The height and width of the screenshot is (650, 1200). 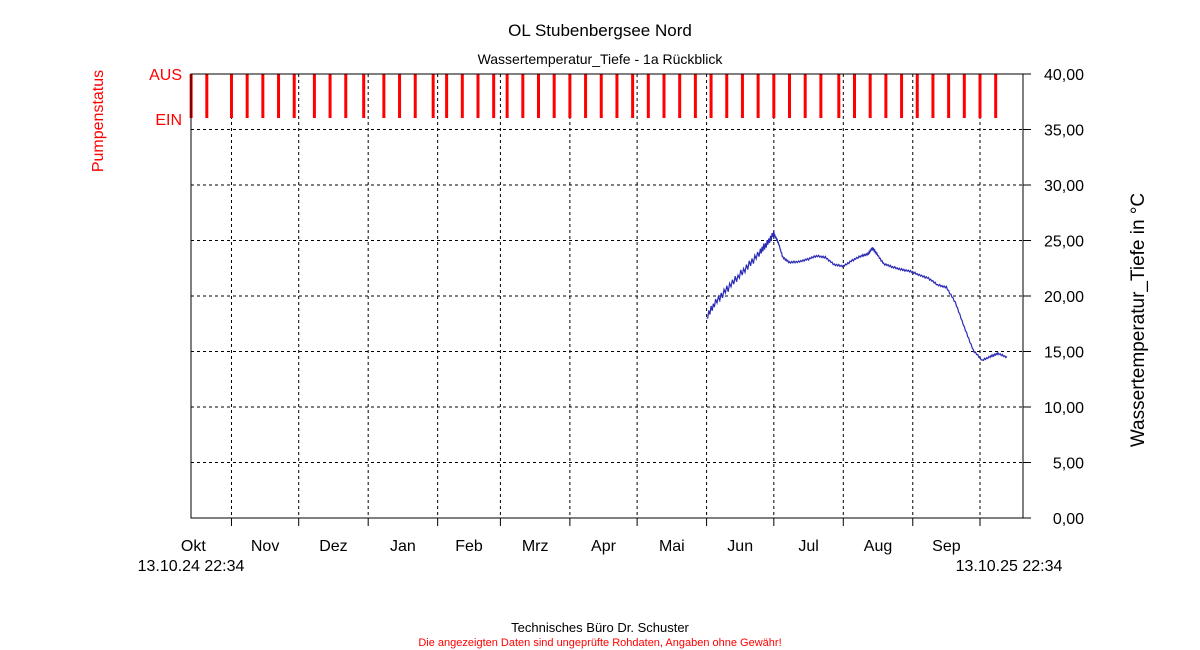 I want to click on y-tick-label: 25,00, so click(x=1064, y=242).